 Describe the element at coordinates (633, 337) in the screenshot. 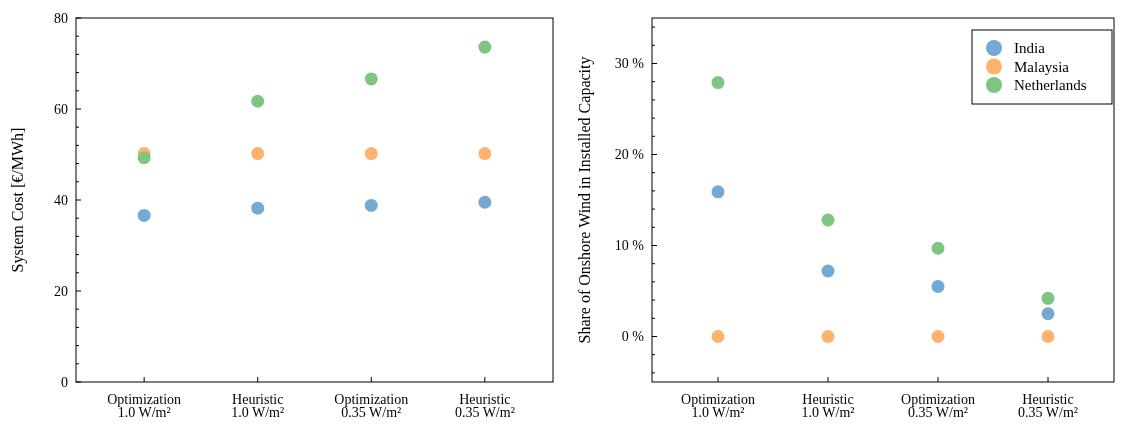

I see `y-tick-label: 0 %` at that location.